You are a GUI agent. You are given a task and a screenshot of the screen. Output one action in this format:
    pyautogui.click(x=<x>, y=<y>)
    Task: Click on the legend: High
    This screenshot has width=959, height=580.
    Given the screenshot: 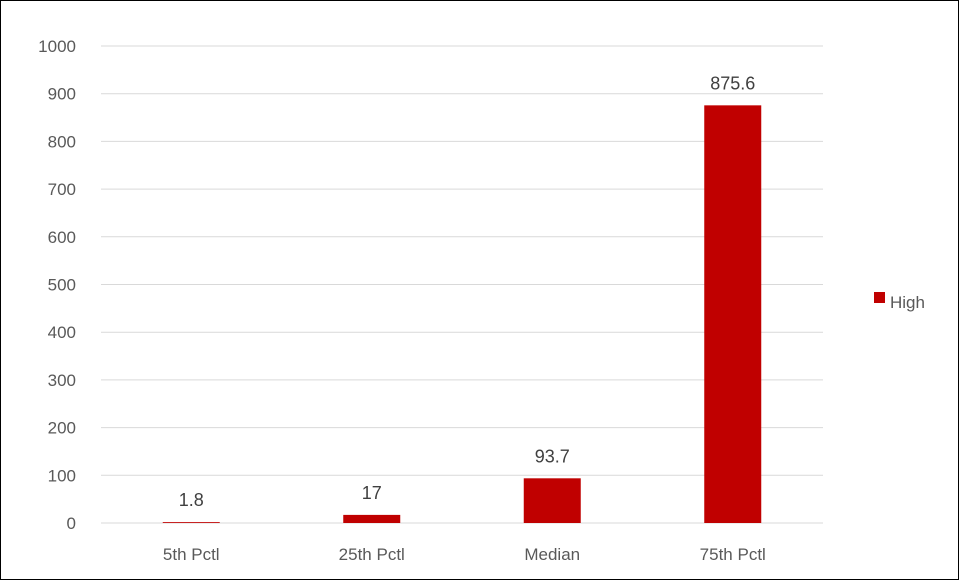 What is the action you would take?
    pyautogui.click(x=899, y=302)
    